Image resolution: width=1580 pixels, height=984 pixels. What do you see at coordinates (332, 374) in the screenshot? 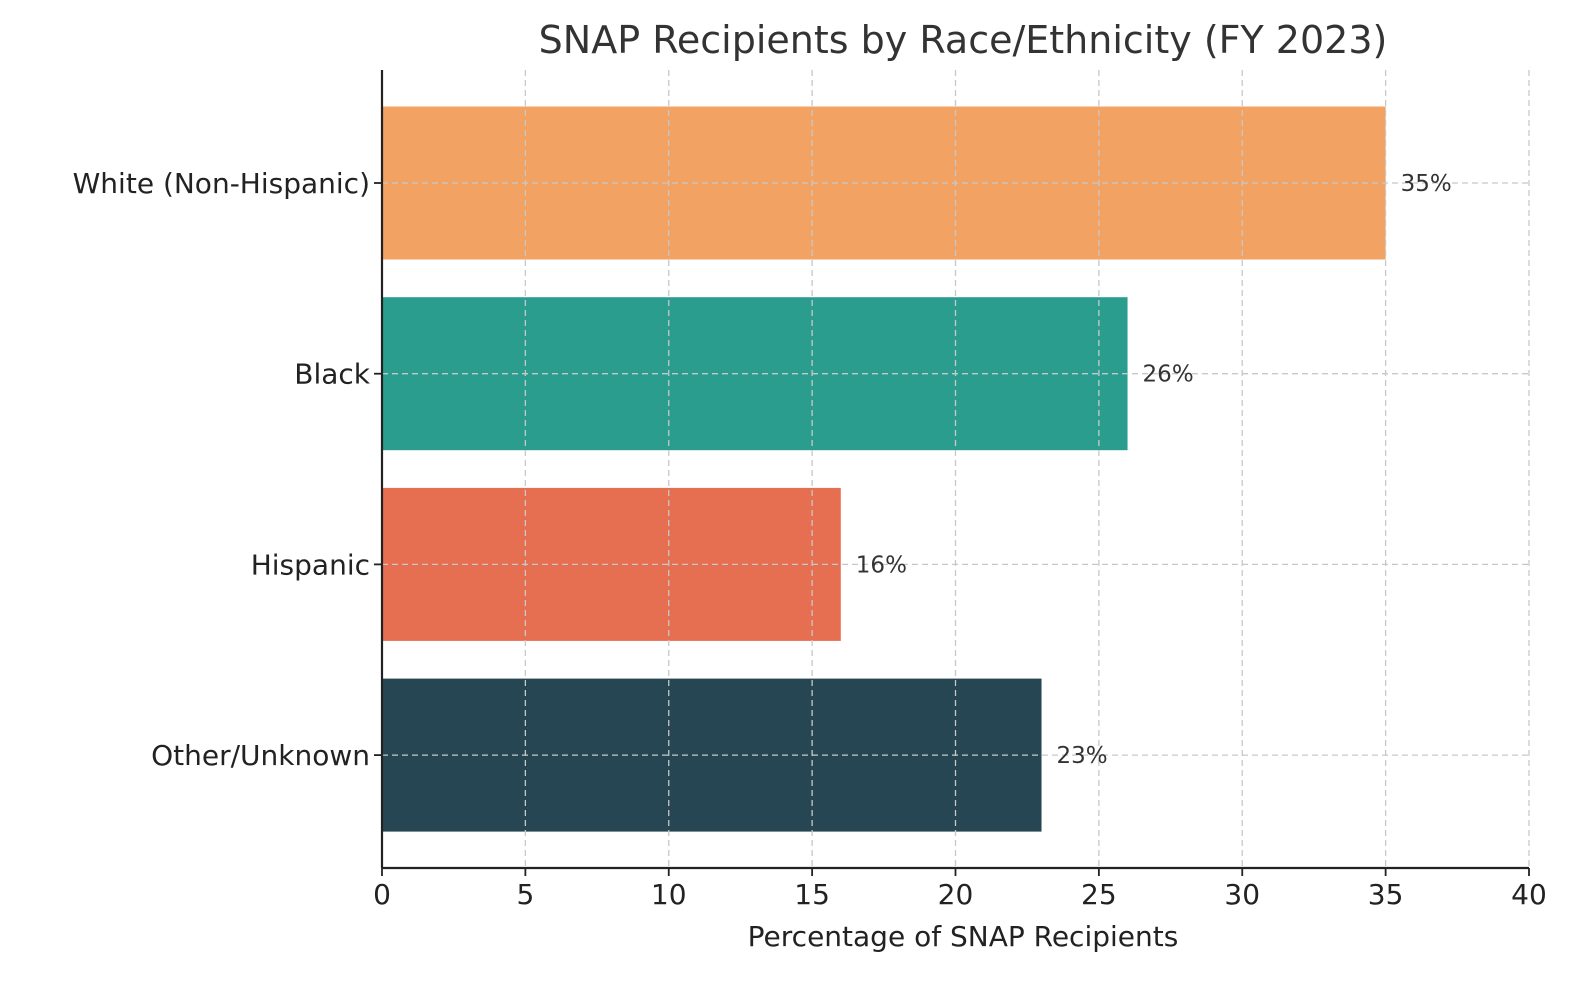
I see `category-label: Black` at bounding box center [332, 374].